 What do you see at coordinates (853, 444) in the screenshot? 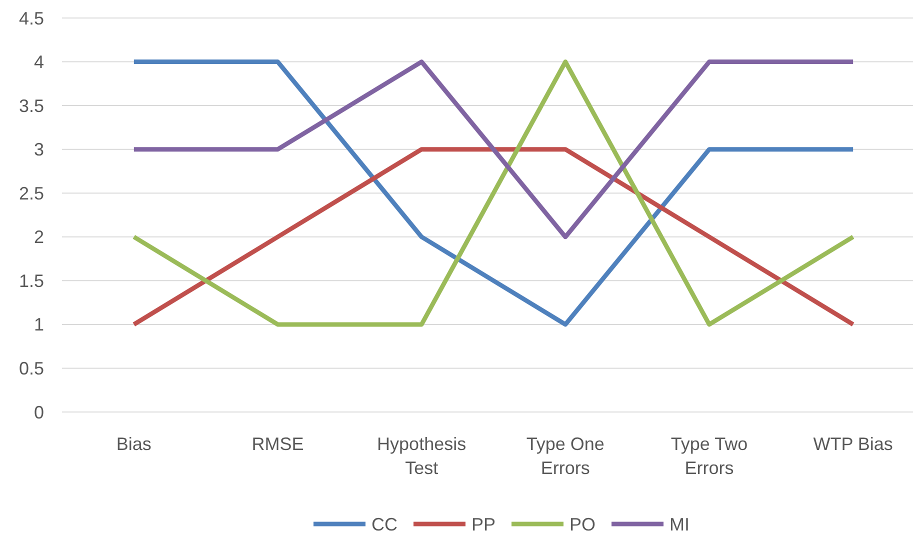
I see `x-tick-label: WTP Bias` at bounding box center [853, 444].